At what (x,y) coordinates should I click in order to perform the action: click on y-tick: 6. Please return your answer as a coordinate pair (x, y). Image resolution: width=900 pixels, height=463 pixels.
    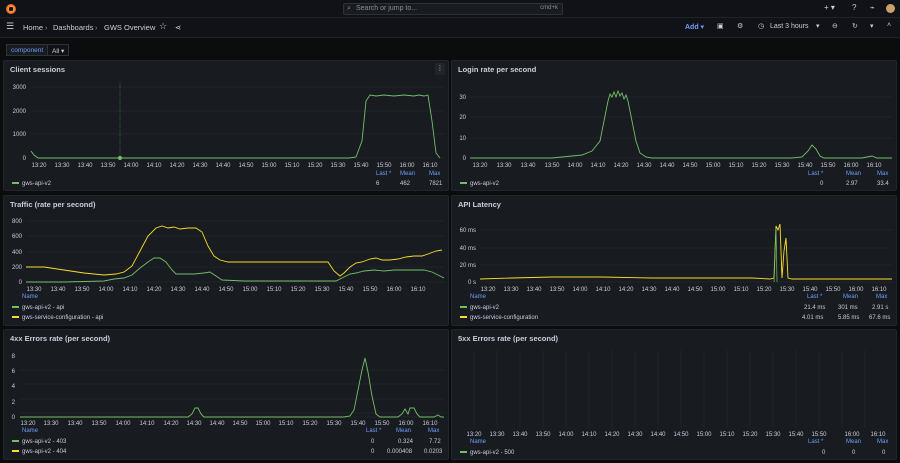
    Looking at the image, I should click on (14, 372).